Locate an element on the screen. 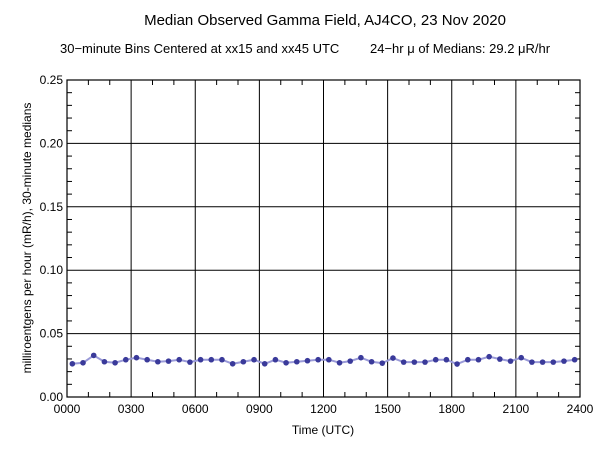 This screenshot has width=600, height=457. x-tick-label: 0300 is located at coordinates (131, 409).